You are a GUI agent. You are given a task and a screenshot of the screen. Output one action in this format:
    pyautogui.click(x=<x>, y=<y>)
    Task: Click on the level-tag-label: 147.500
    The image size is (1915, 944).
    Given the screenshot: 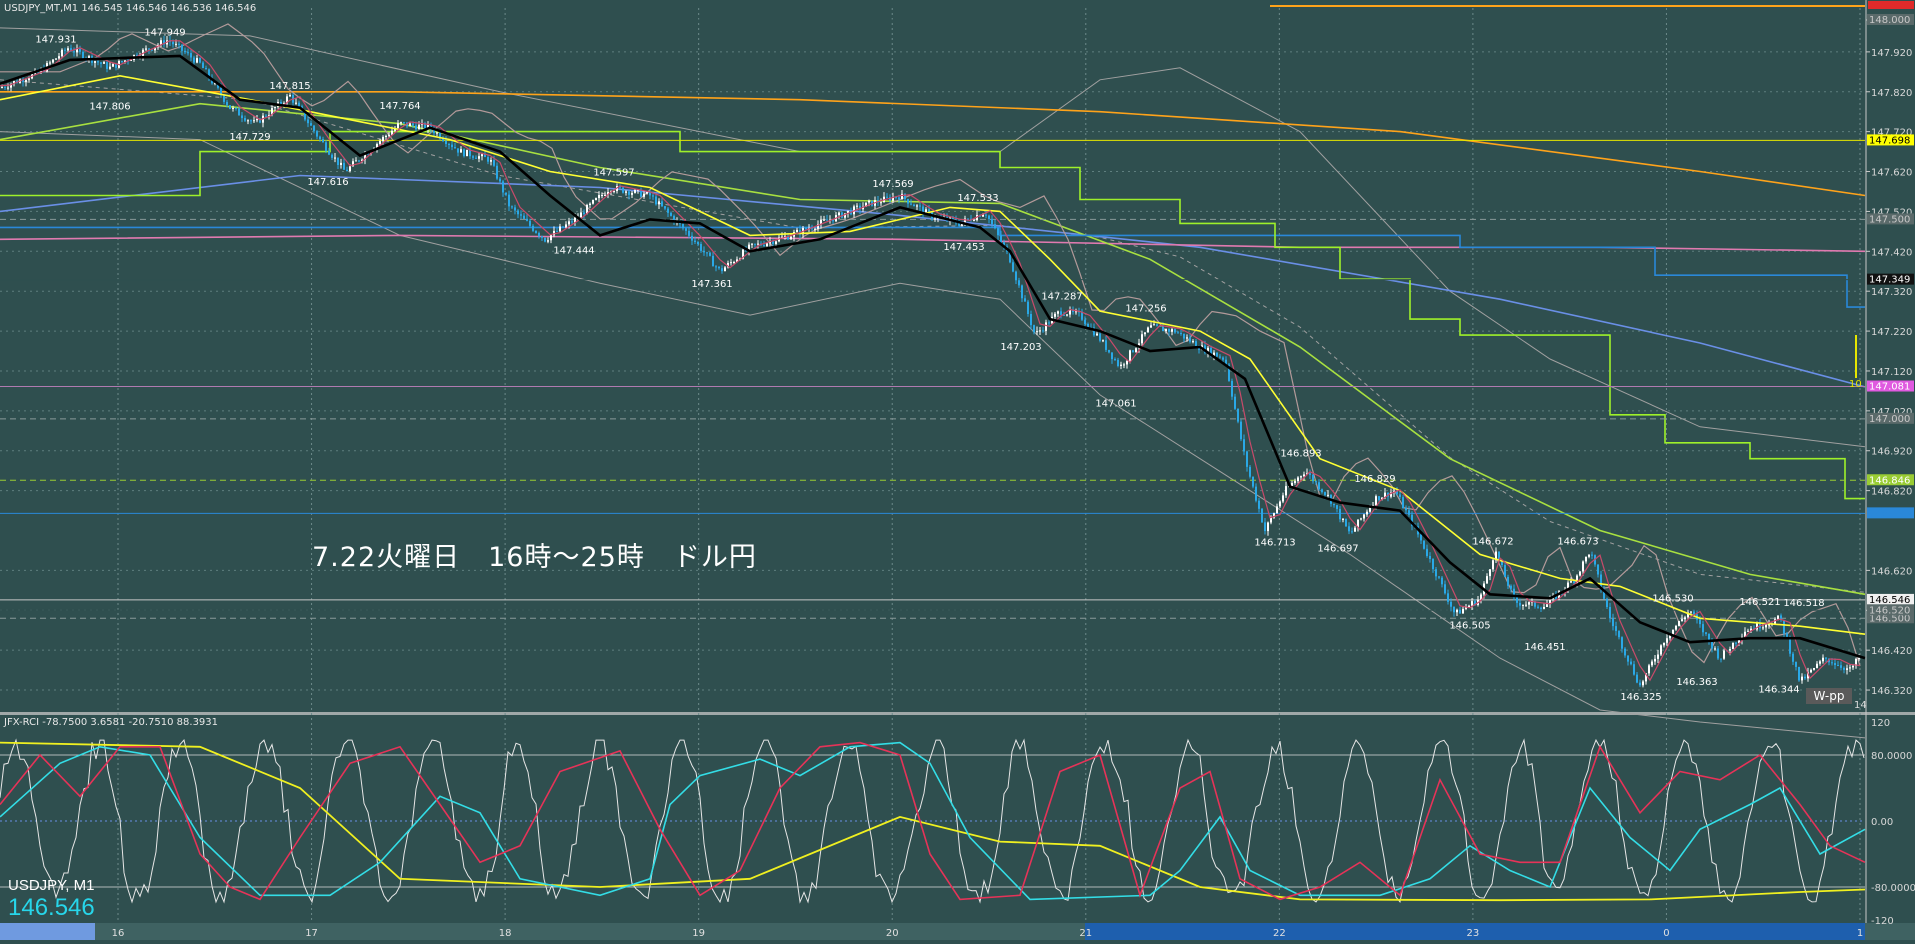 What is the action you would take?
    pyautogui.click(x=1889, y=219)
    